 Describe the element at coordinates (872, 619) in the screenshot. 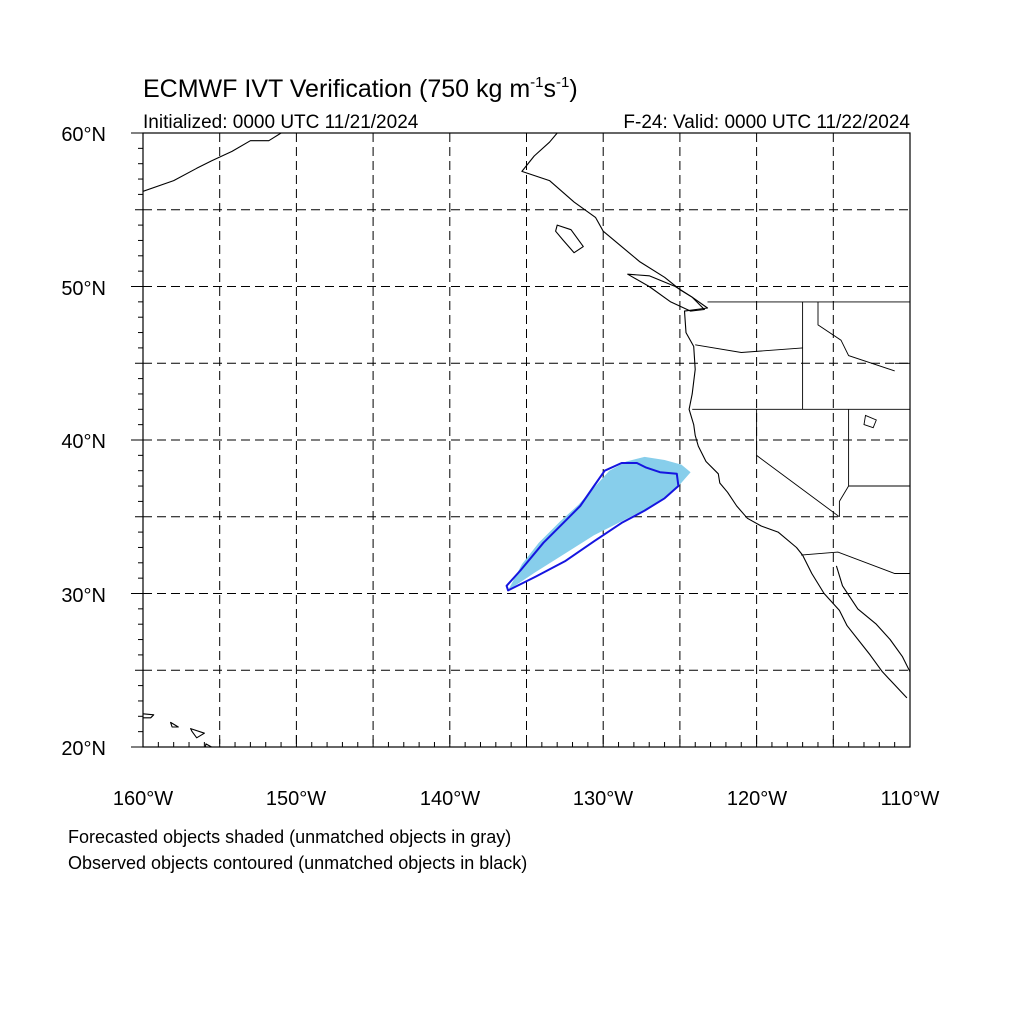

I see `gulf-of-california-coast` at that location.